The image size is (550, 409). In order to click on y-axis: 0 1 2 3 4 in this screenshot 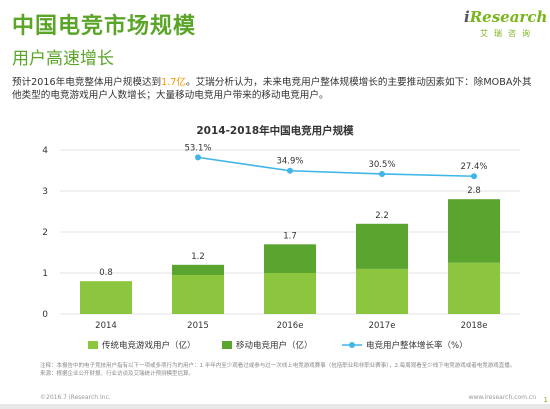, I will do `click(45, 233)`.